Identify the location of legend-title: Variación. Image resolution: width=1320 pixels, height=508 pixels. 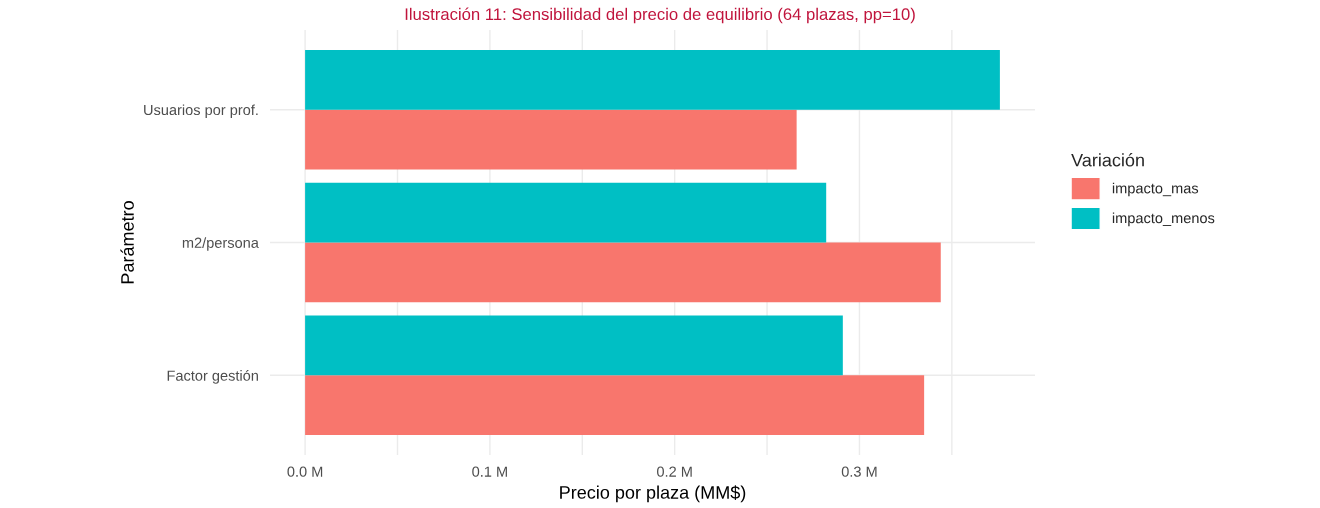
(1107, 160).